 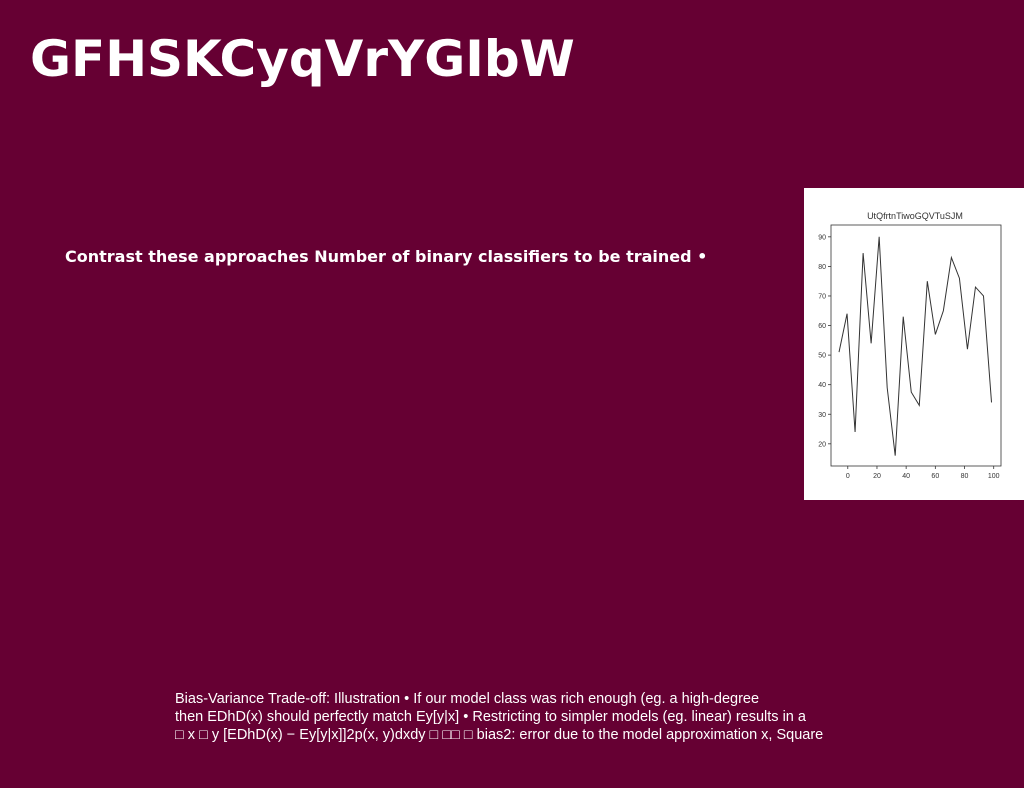 What do you see at coordinates (302, 59) in the screenshot?
I see `slide-title: GFHSKCyqVrYGIbW` at bounding box center [302, 59].